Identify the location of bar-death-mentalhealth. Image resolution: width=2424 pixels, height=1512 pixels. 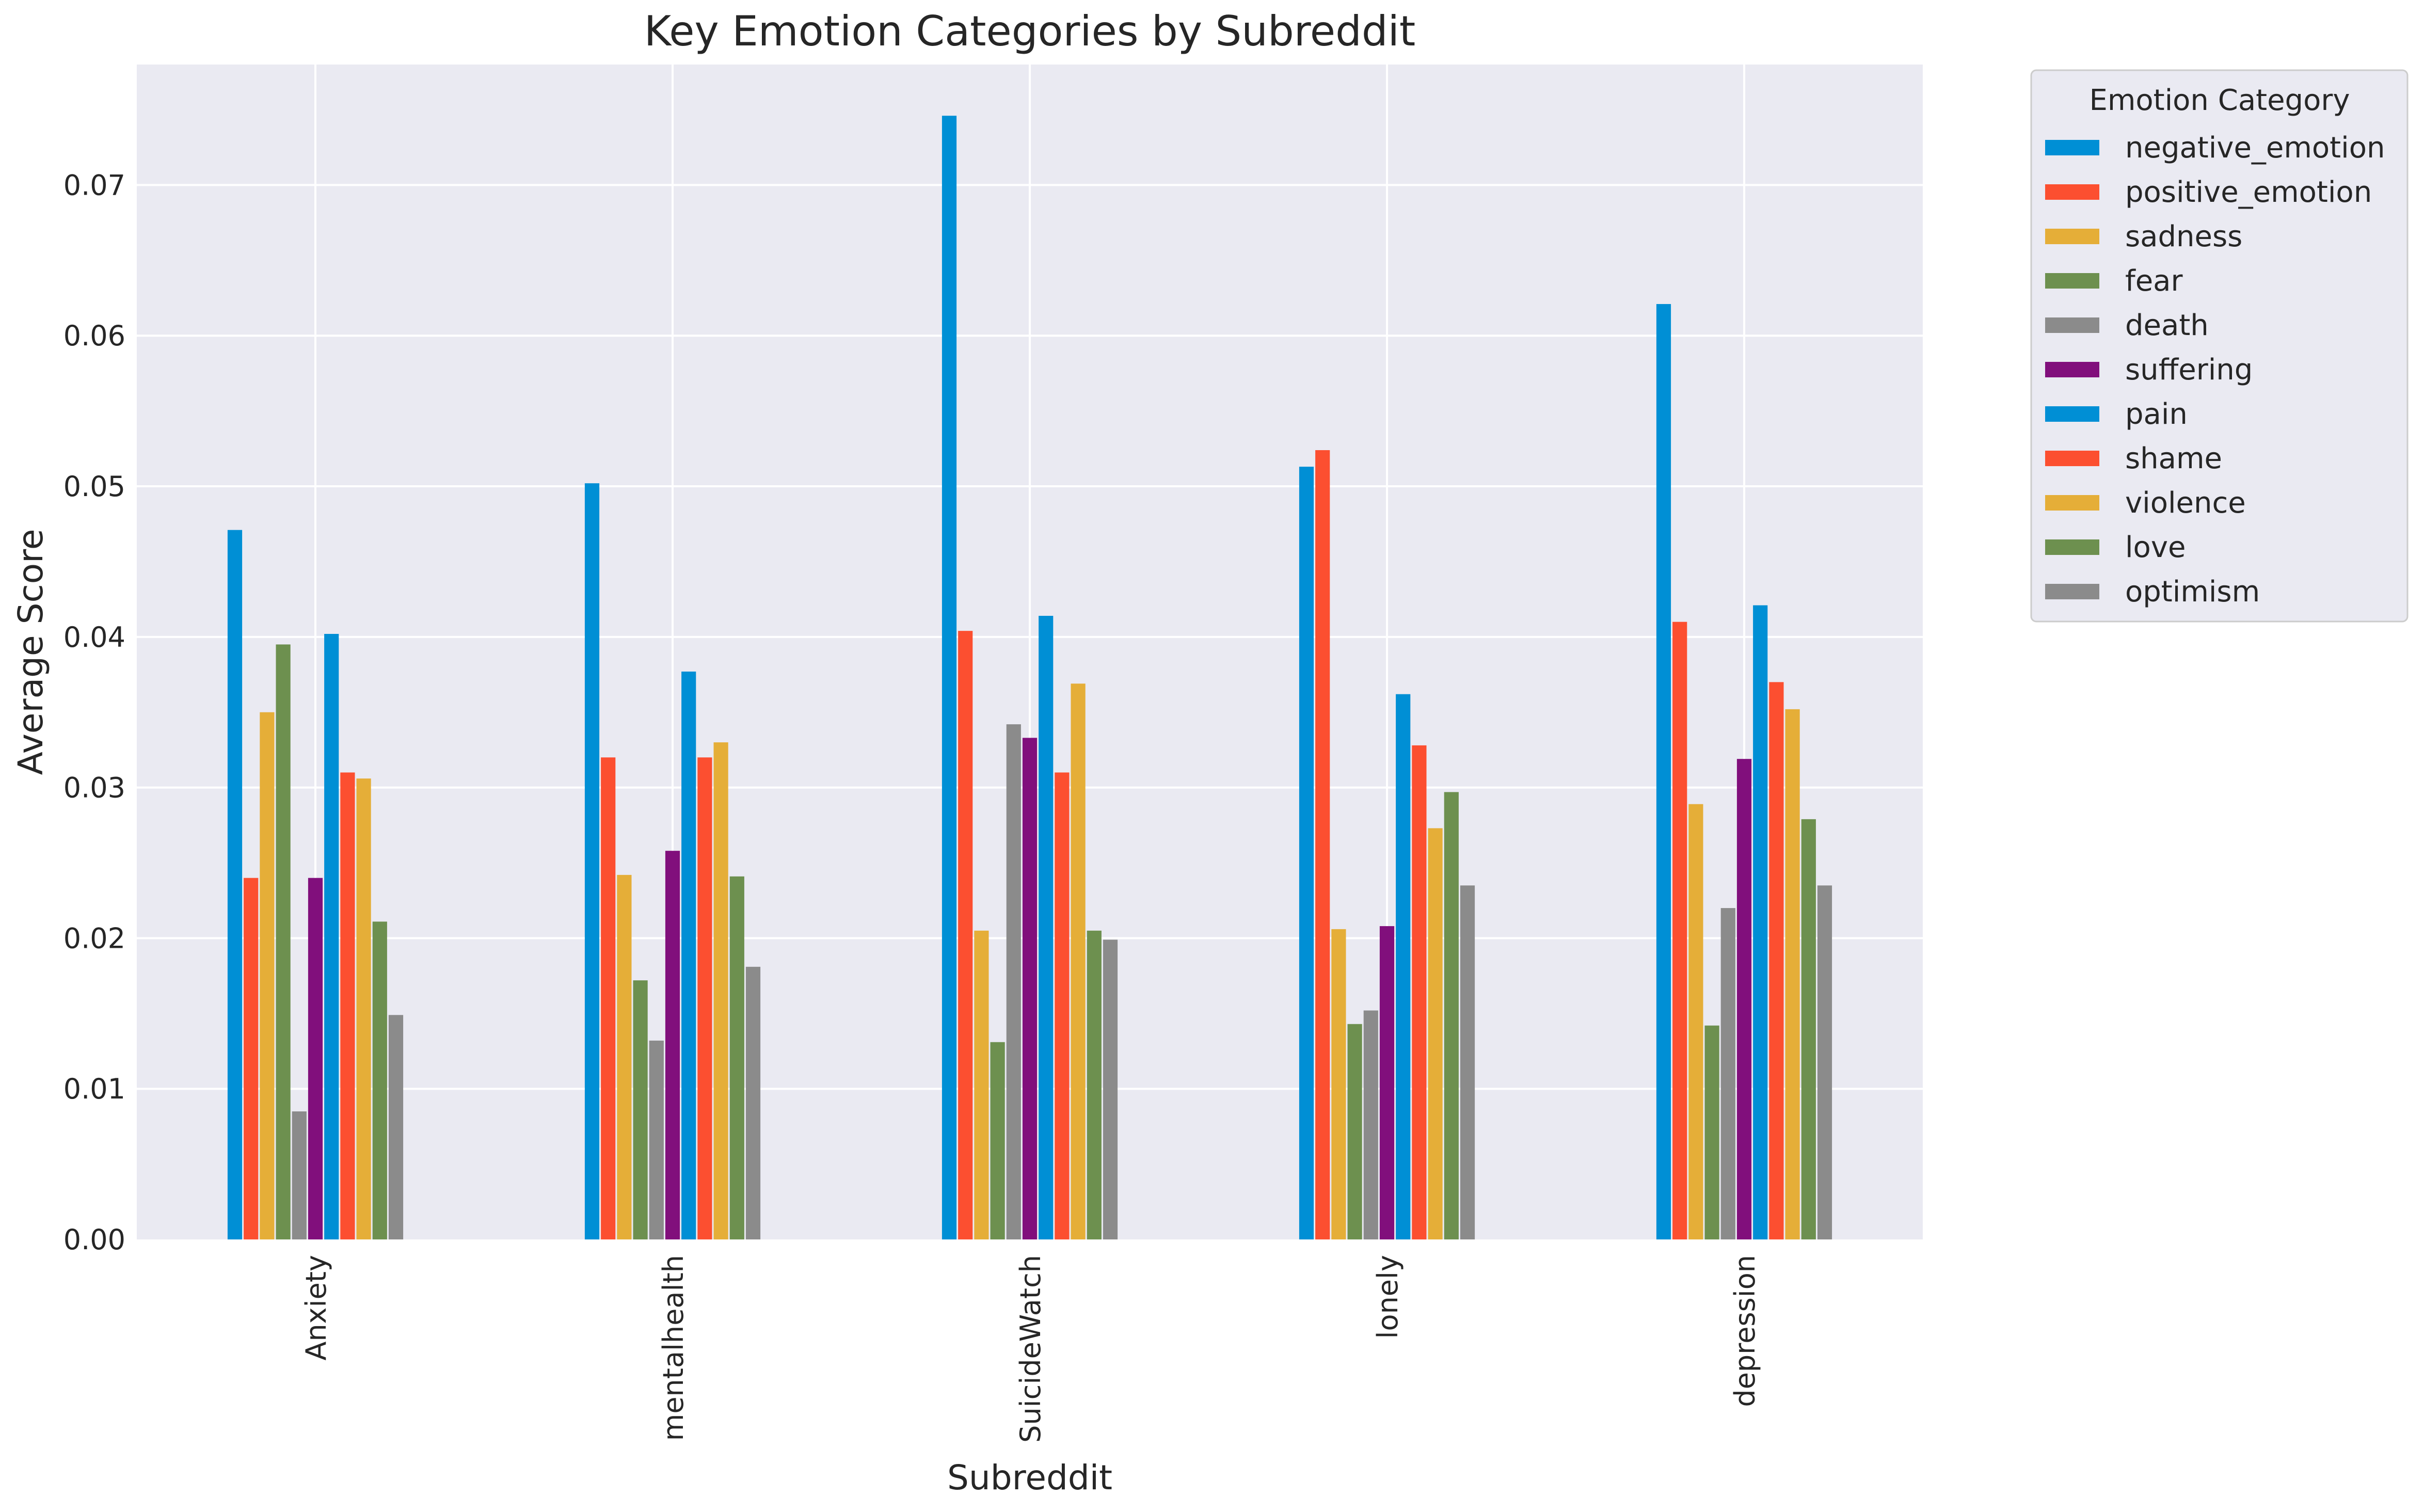
(656, 1139).